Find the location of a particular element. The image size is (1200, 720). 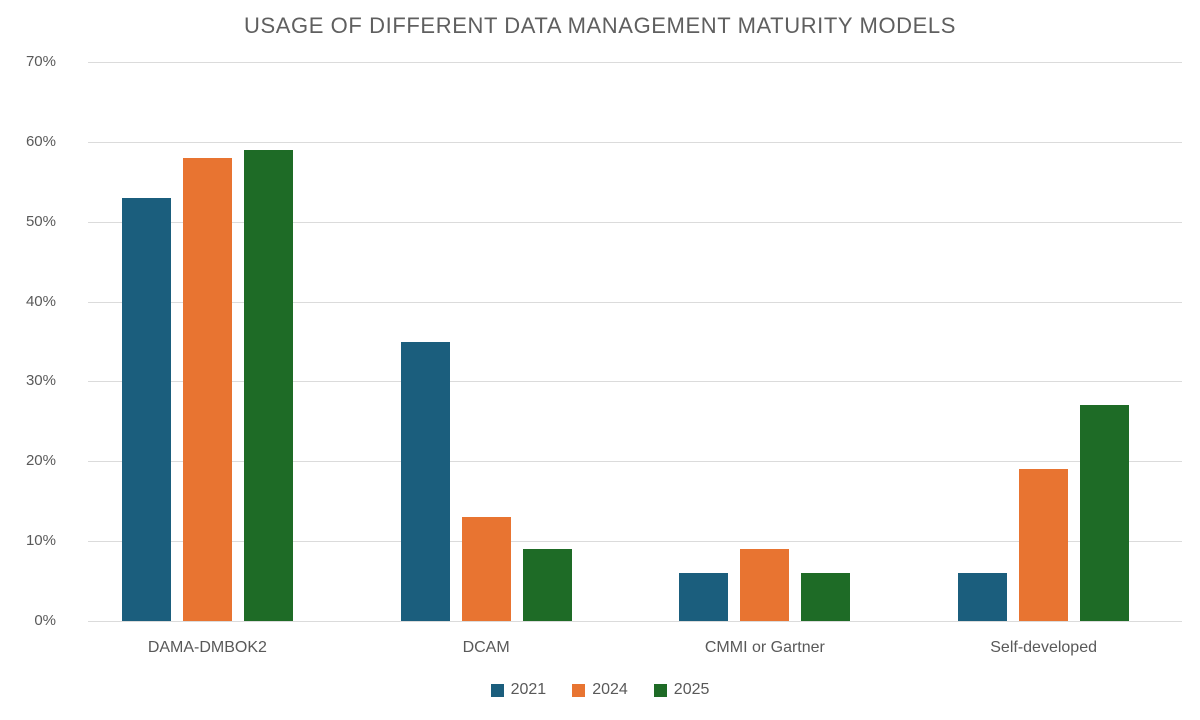

legend-item-2024: 2024 is located at coordinates (600, 690).